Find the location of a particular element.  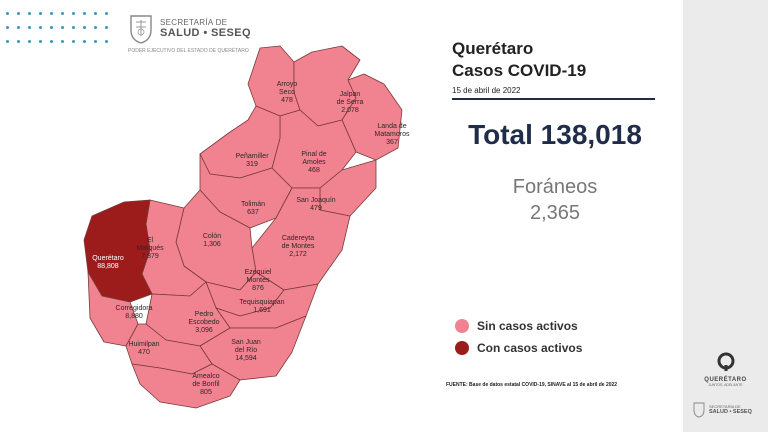

municipality-label-el-marques: El Marqués 7,879 is located at coordinates (150, 248).